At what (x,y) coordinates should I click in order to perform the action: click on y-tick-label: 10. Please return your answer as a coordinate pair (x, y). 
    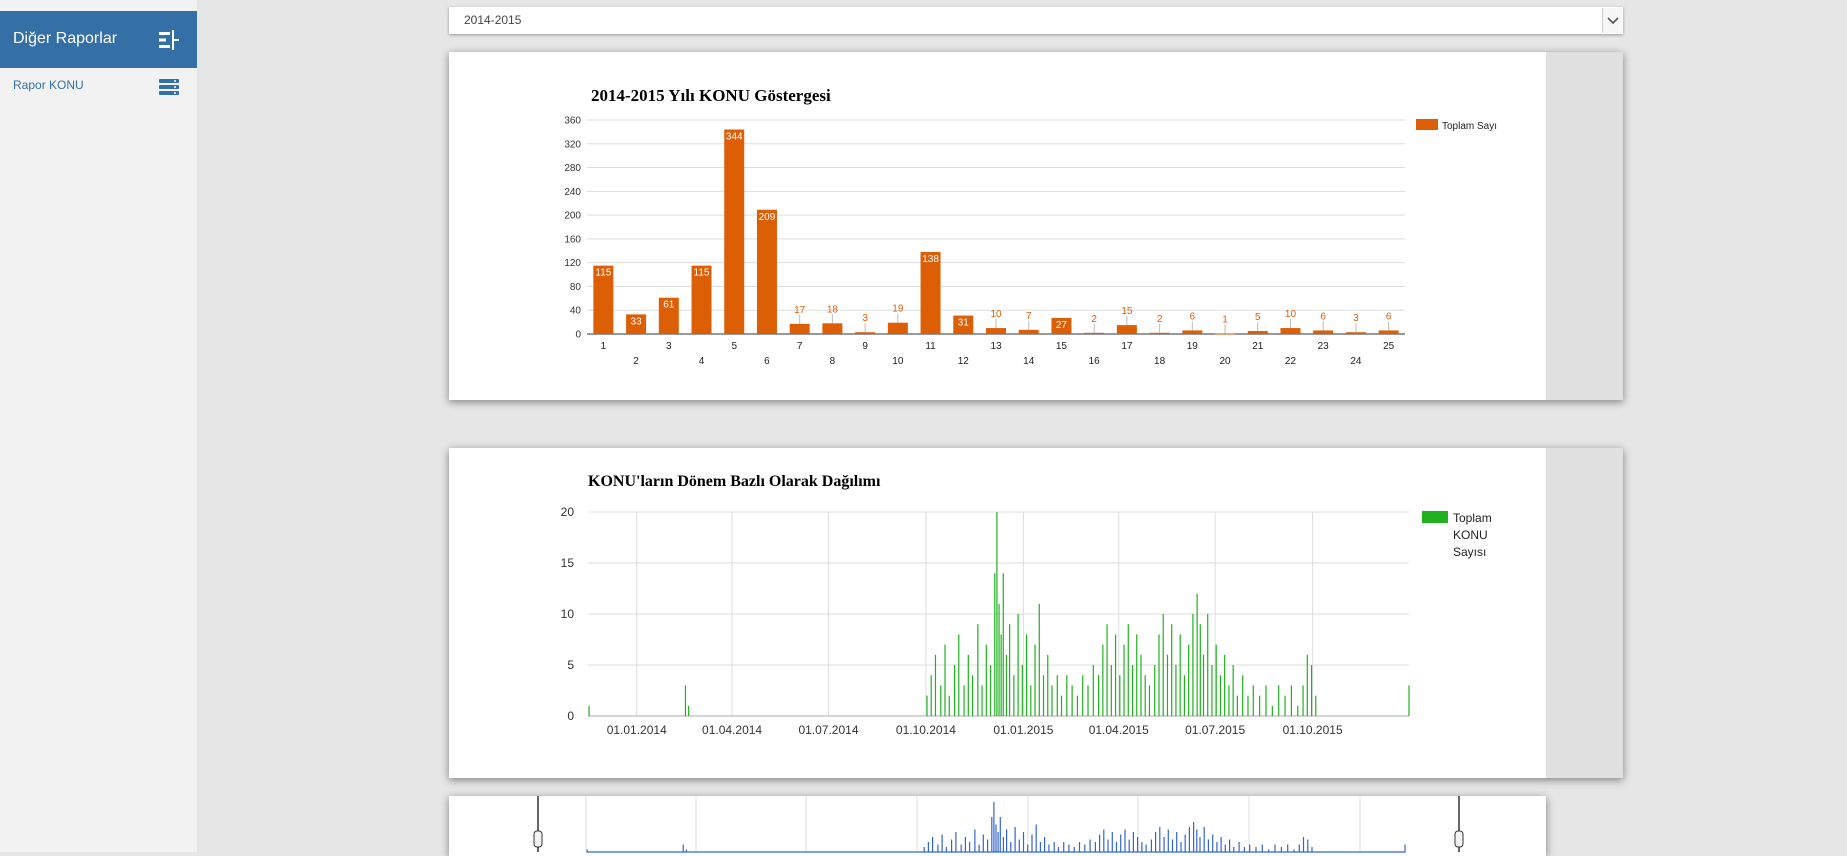
    Looking at the image, I should click on (568, 614).